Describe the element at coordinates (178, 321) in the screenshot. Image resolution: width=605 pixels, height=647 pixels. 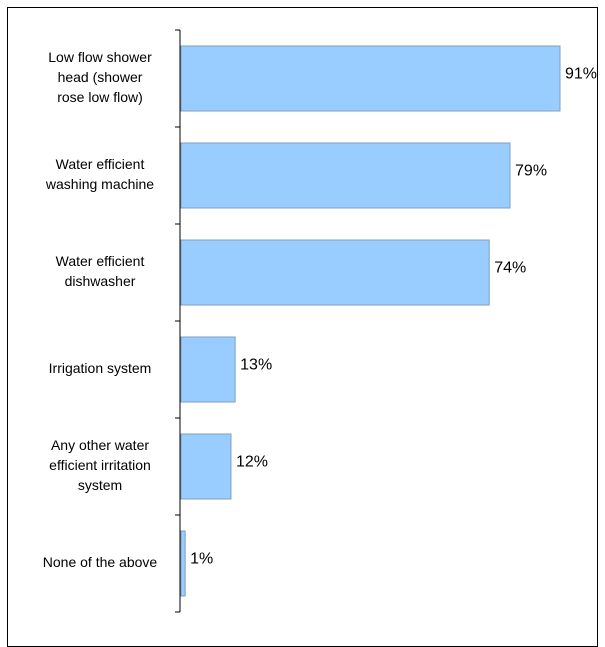
I see `category-axis` at that location.